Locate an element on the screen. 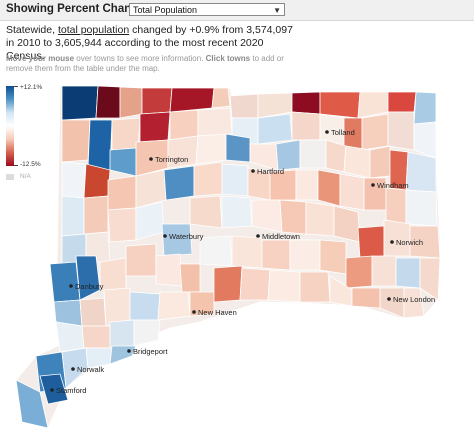 The height and width of the screenshot is (432, 474). hint-move-mouse: Move your mouse is located at coordinates (40, 58).